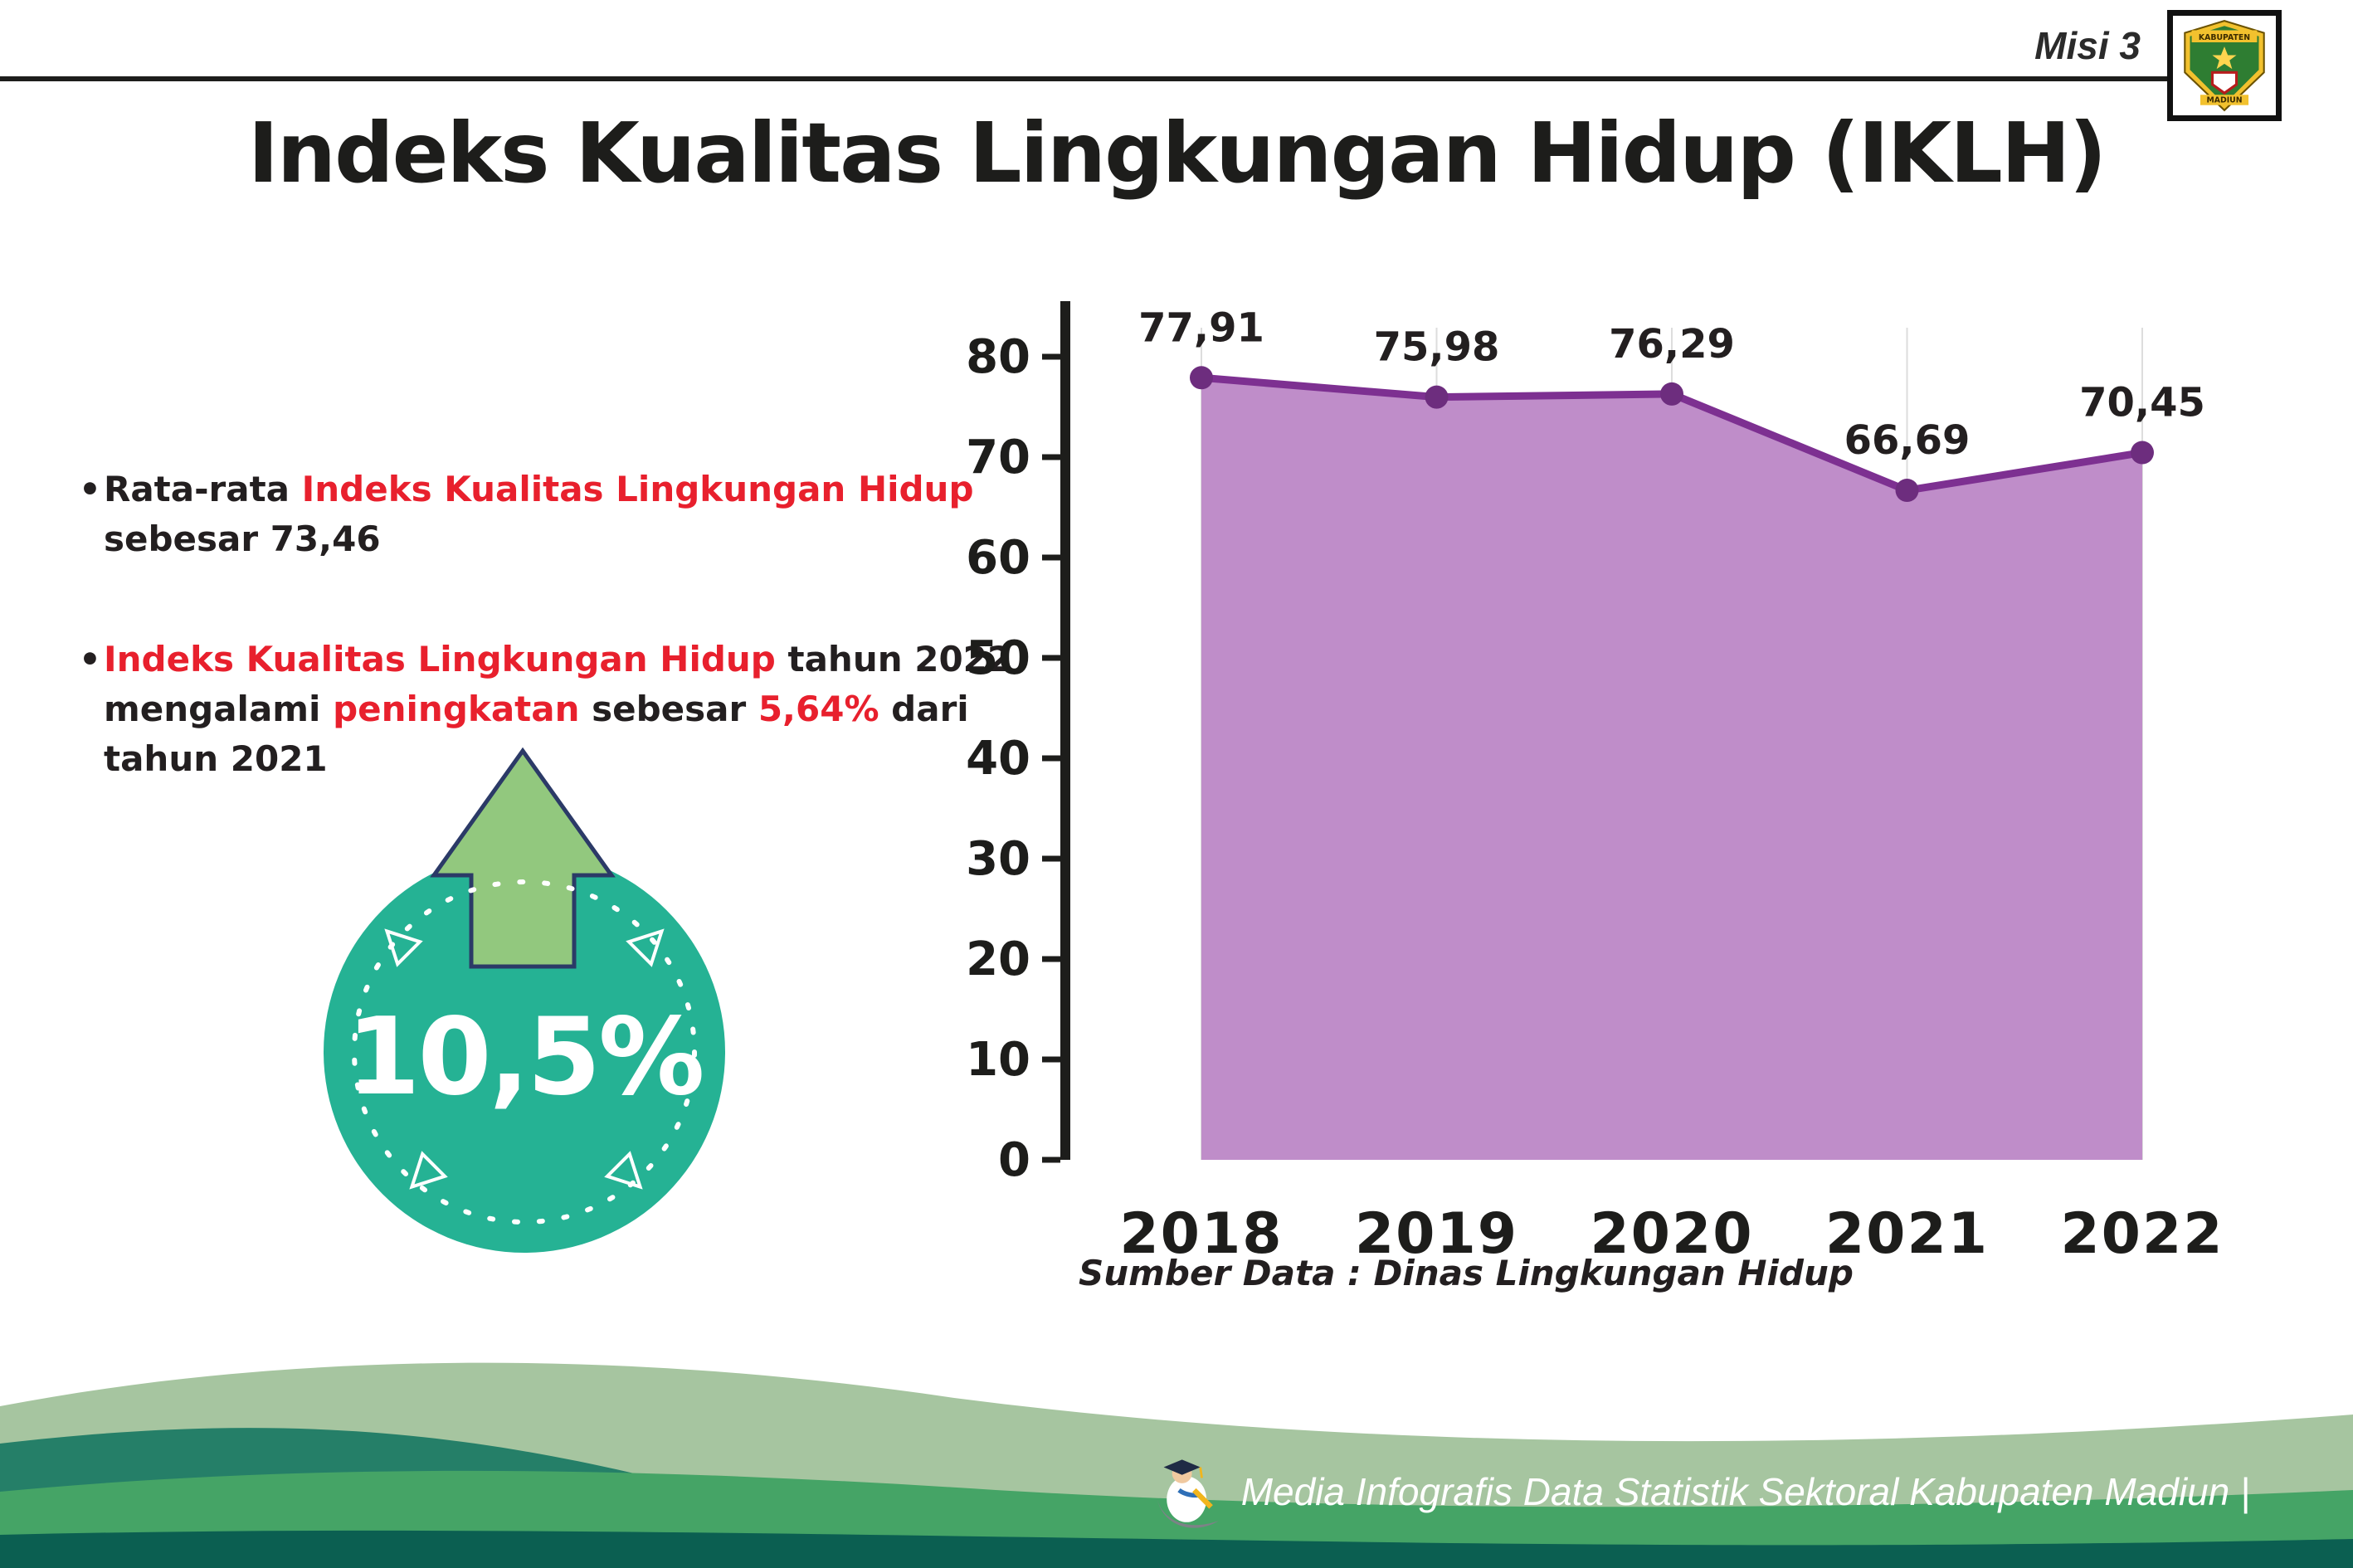 The width and height of the screenshot is (2353, 1568). What do you see at coordinates (2142, 1234) in the screenshot?
I see `x-tick-label: 2022` at bounding box center [2142, 1234].